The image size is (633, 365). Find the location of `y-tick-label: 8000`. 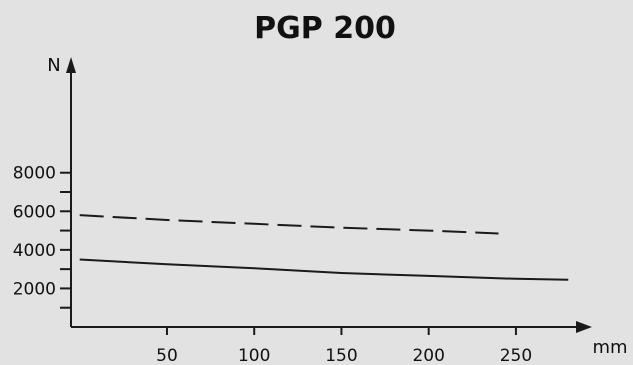

y-tick-label: 8000 is located at coordinates (34, 174).